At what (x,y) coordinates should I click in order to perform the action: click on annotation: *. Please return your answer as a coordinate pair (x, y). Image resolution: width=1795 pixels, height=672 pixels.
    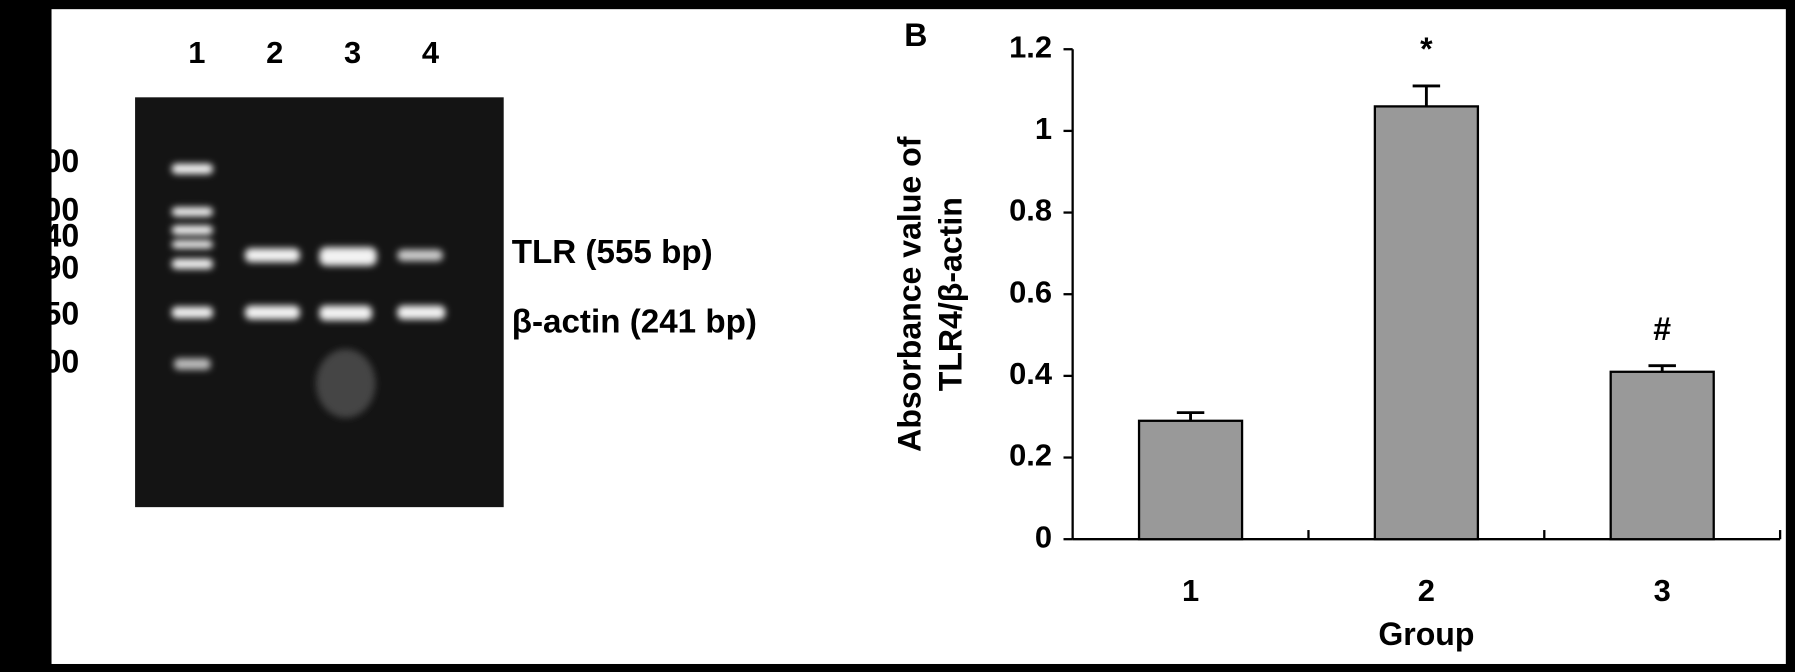
    Looking at the image, I should click on (1426, 49).